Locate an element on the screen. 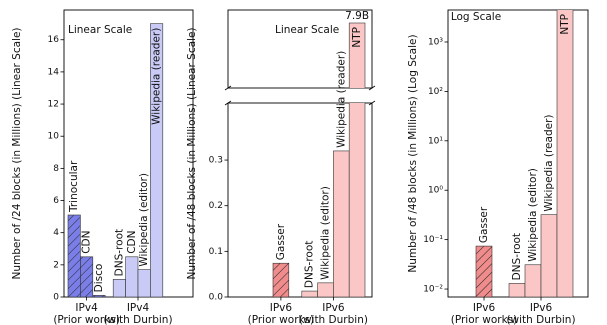  y-tick-label: 0.0 is located at coordinates (216, 298).